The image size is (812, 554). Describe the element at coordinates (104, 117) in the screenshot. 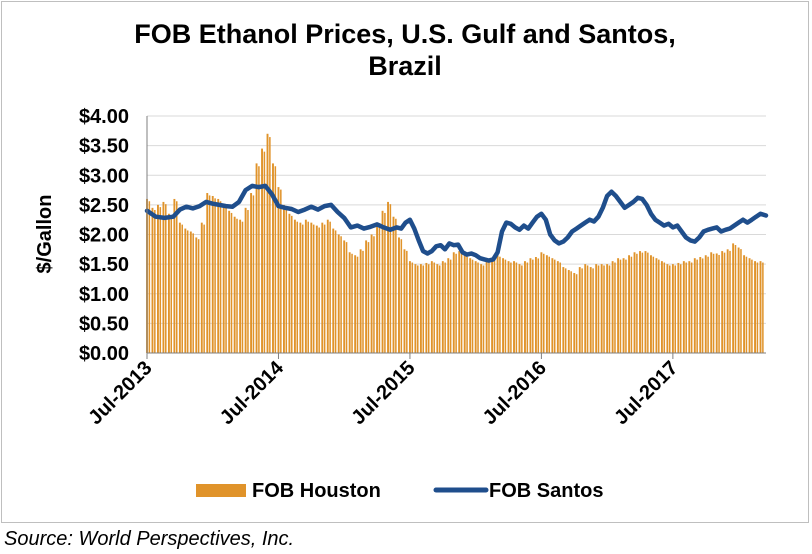

I see `y-tick-label: $4.00` at that location.